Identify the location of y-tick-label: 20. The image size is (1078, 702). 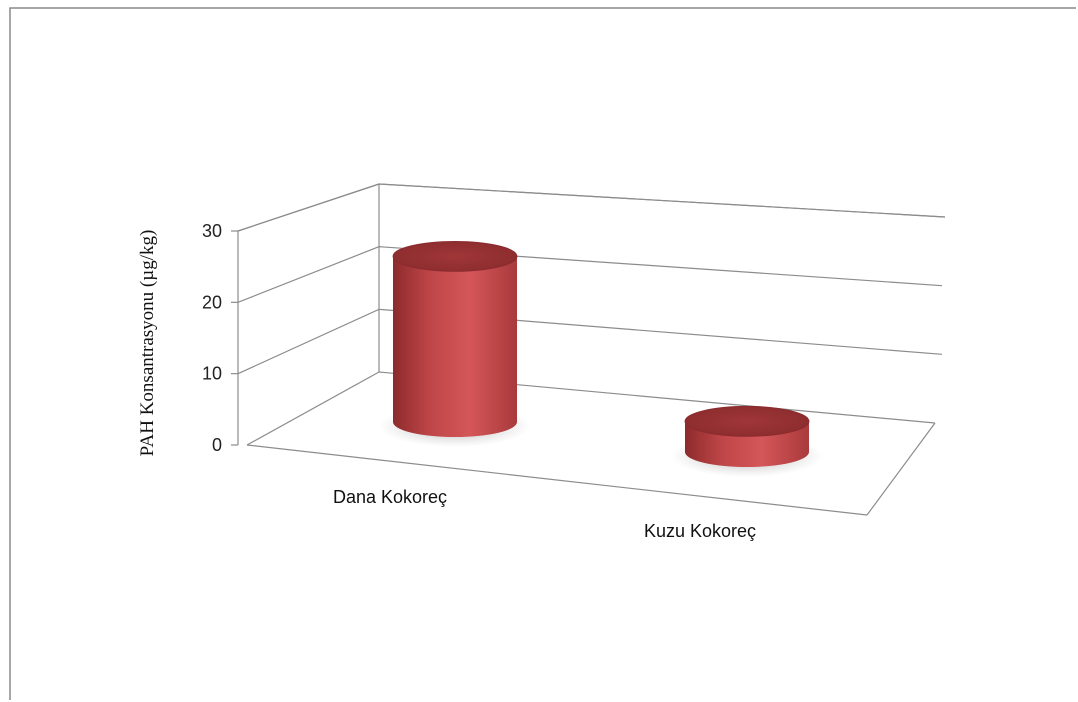
(212, 302).